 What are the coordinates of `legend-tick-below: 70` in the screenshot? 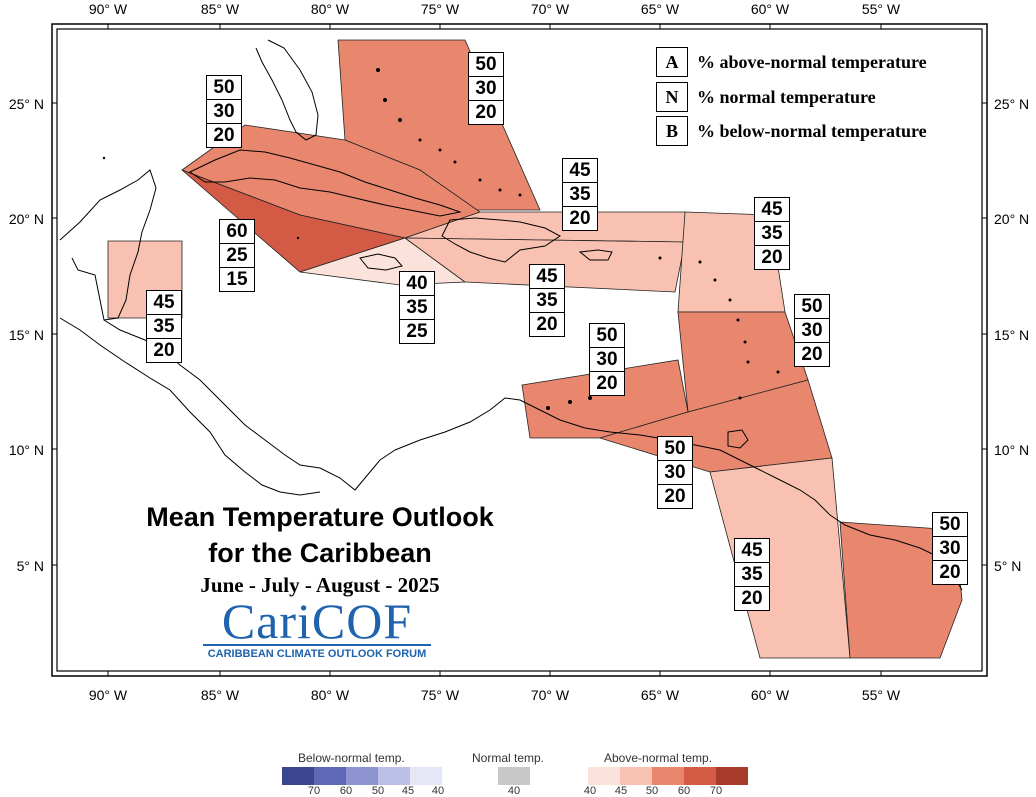 It's located at (314, 791).